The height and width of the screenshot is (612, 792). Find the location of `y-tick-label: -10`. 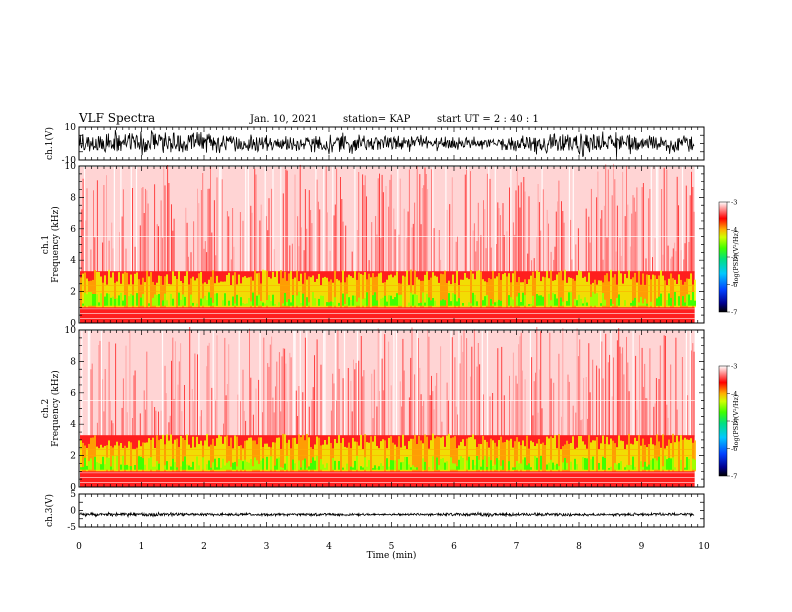

y-tick-label: -10 is located at coordinates (69, 161).